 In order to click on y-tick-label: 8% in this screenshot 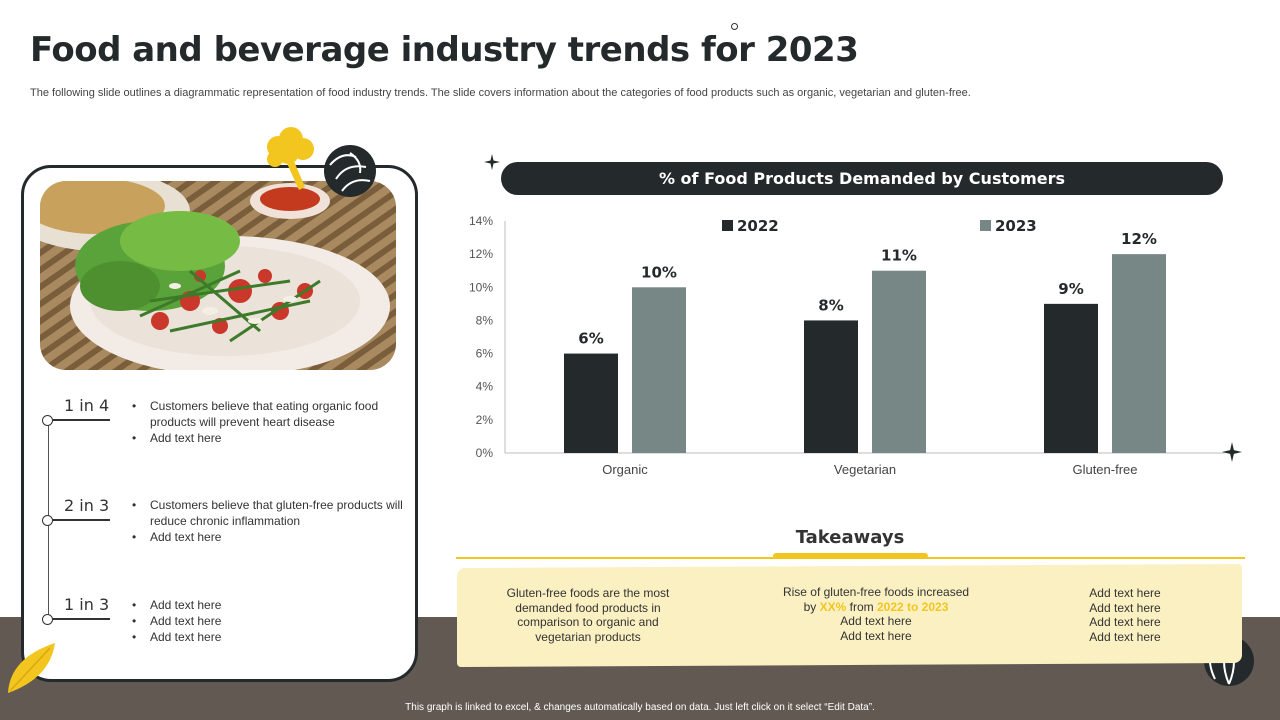, I will do `click(485, 320)`.